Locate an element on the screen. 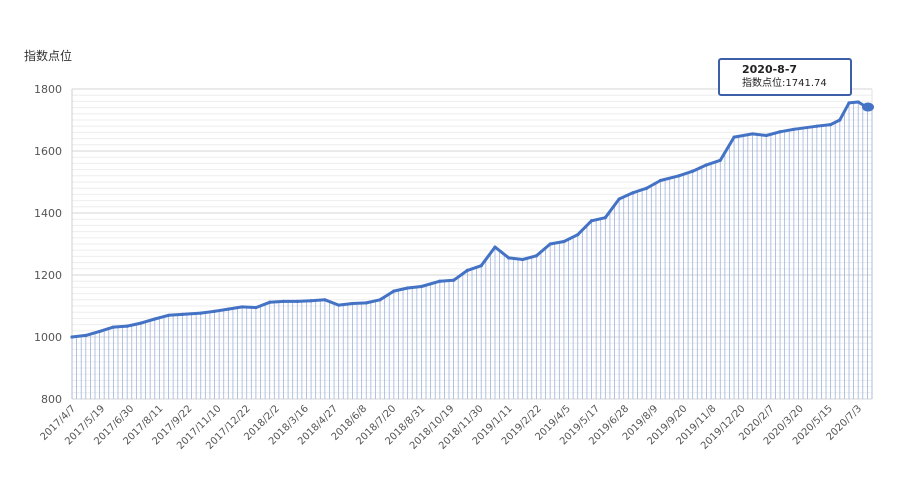 This screenshot has height=504, width=922. tooltip: 2020-8-7 指数点位:1741.74 is located at coordinates (785, 77).